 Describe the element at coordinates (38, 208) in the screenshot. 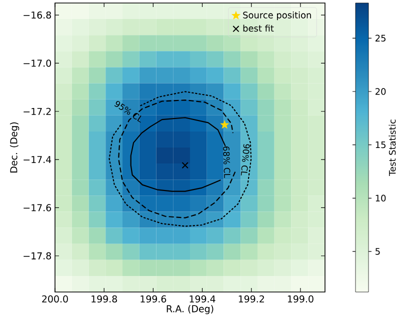

I see `y-tick-label: −17.6` at that location.